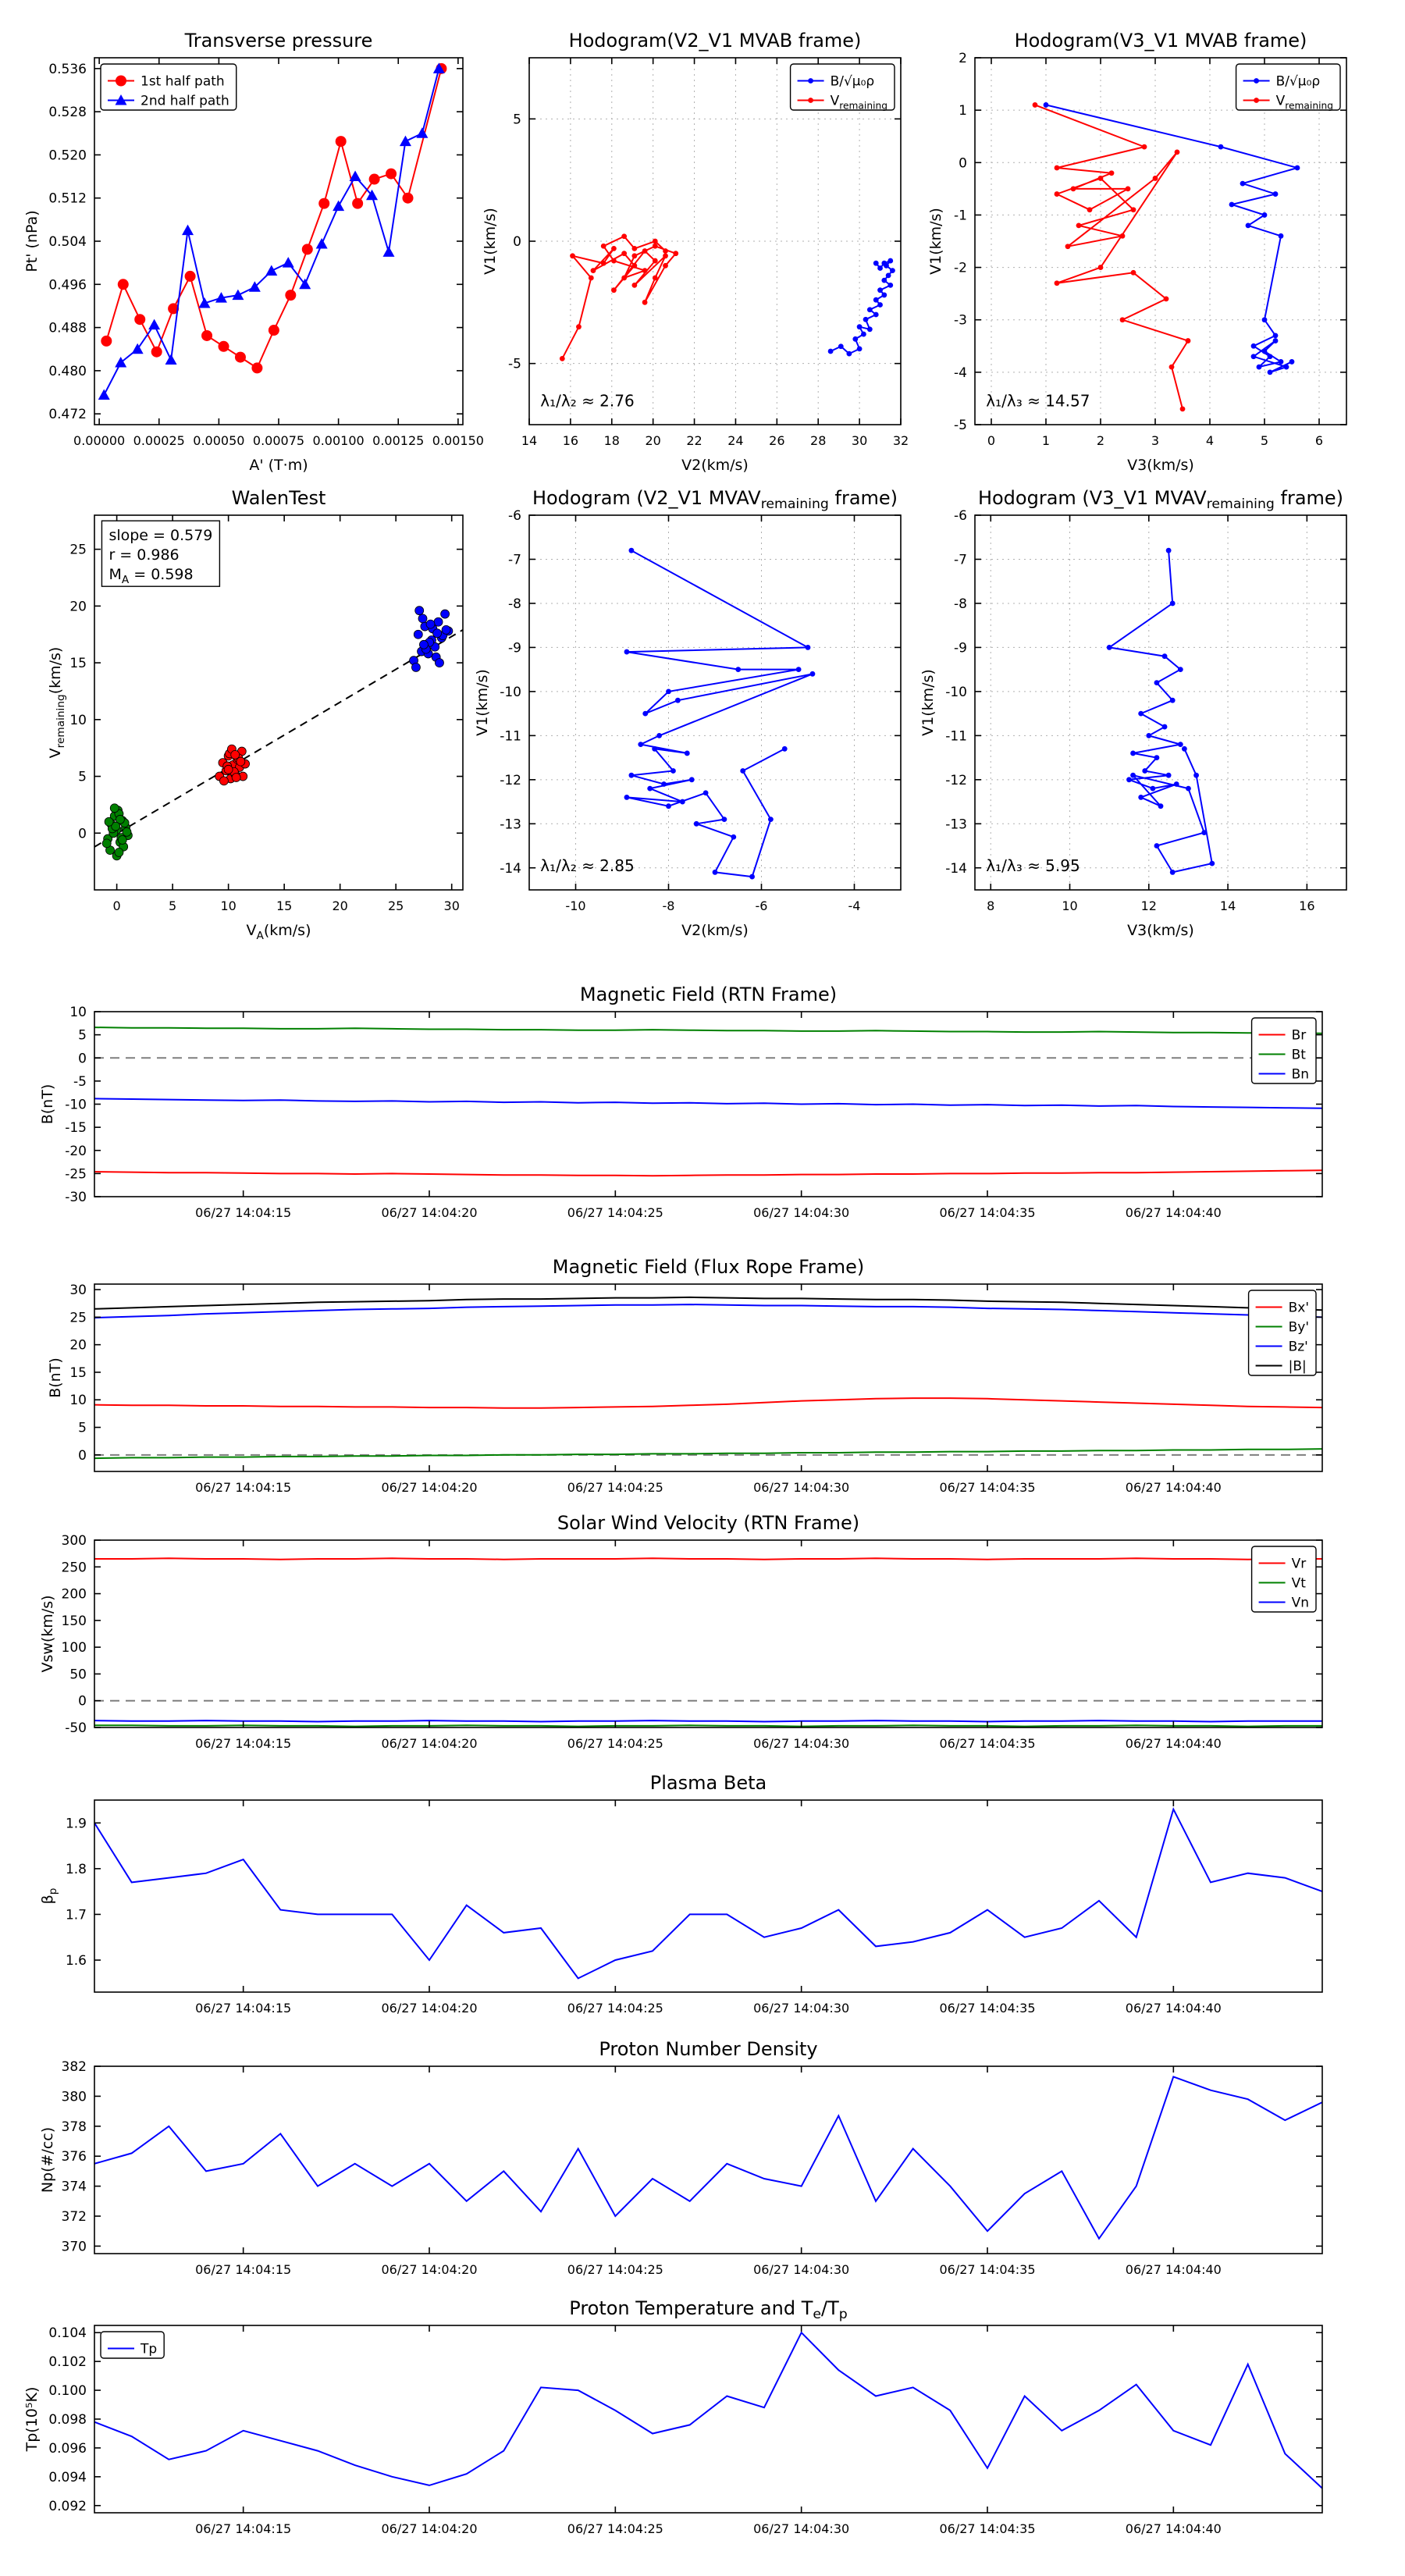 The image size is (1405, 2576). What do you see at coordinates (1304, 103) in the screenshot?
I see `legend-label: Vremaining` at bounding box center [1304, 103].